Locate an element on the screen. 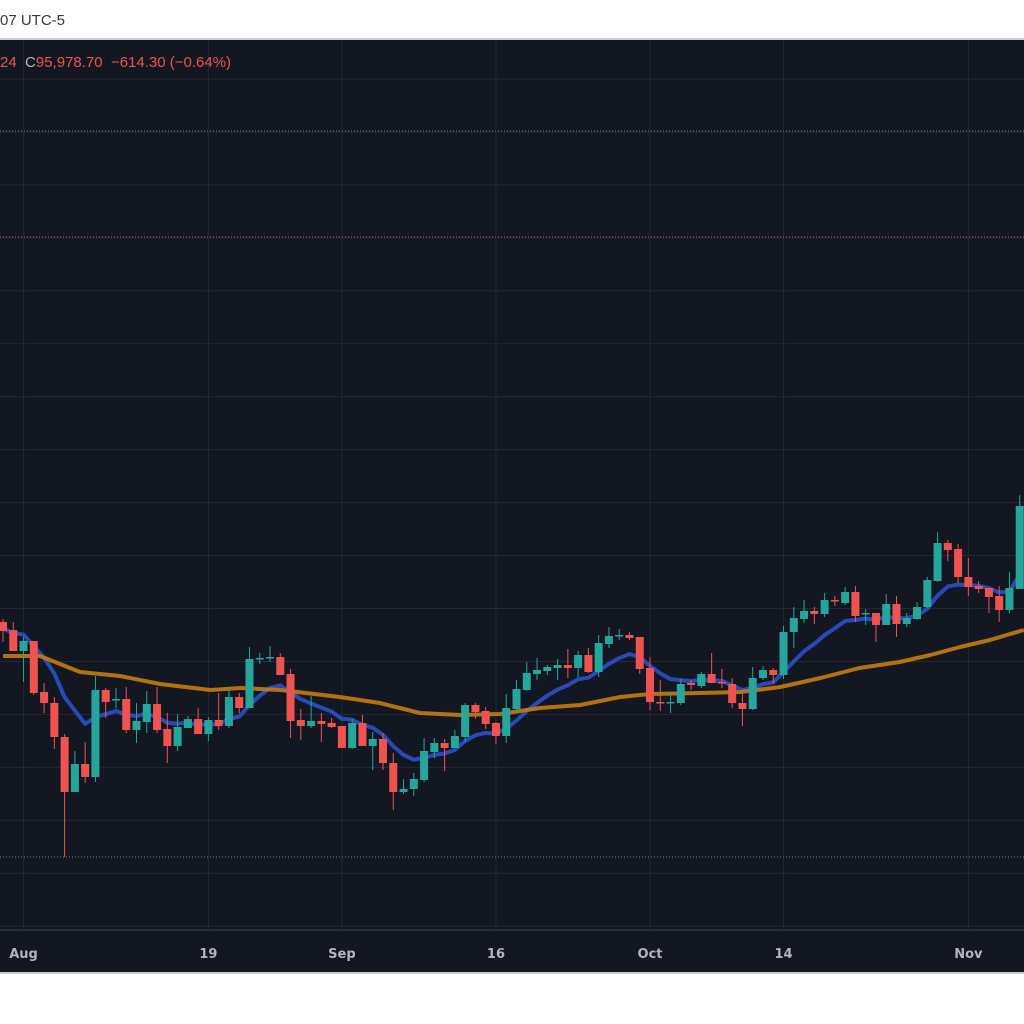 The width and height of the screenshot is (1024, 1024). legend-prev-fragment: 24 is located at coordinates (8, 62).